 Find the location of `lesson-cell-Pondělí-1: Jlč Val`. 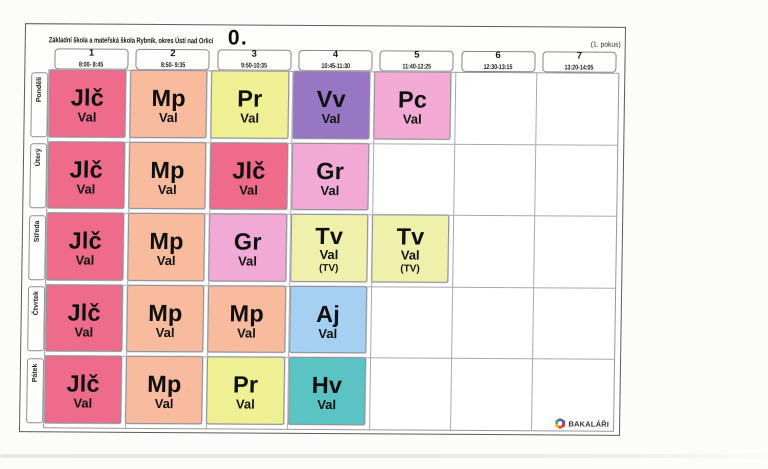

lesson-cell-Pondělí-1: Jlč Val is located at coordinates (87, 103).